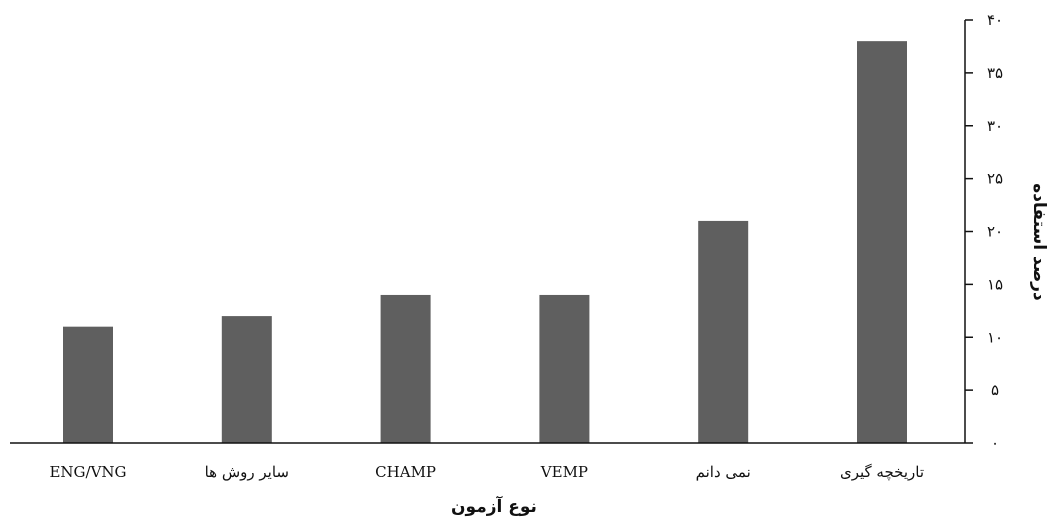  What do you see at coordinates (882, 472) in the screenshot?
I see `x-tick-label-5: تاریخچه گیری` at bounding box center [882, 472].